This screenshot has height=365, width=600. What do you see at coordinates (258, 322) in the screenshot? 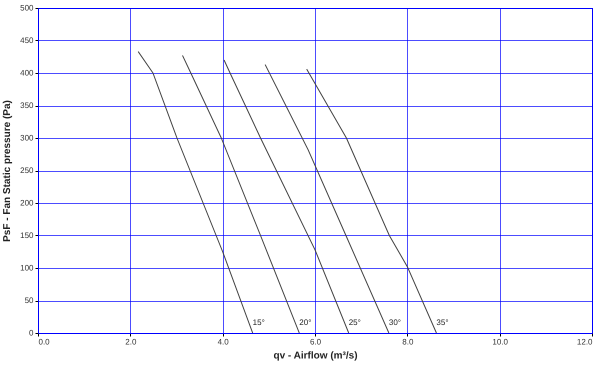
I see `series-label: 15°` at bounding box center [258, 322].